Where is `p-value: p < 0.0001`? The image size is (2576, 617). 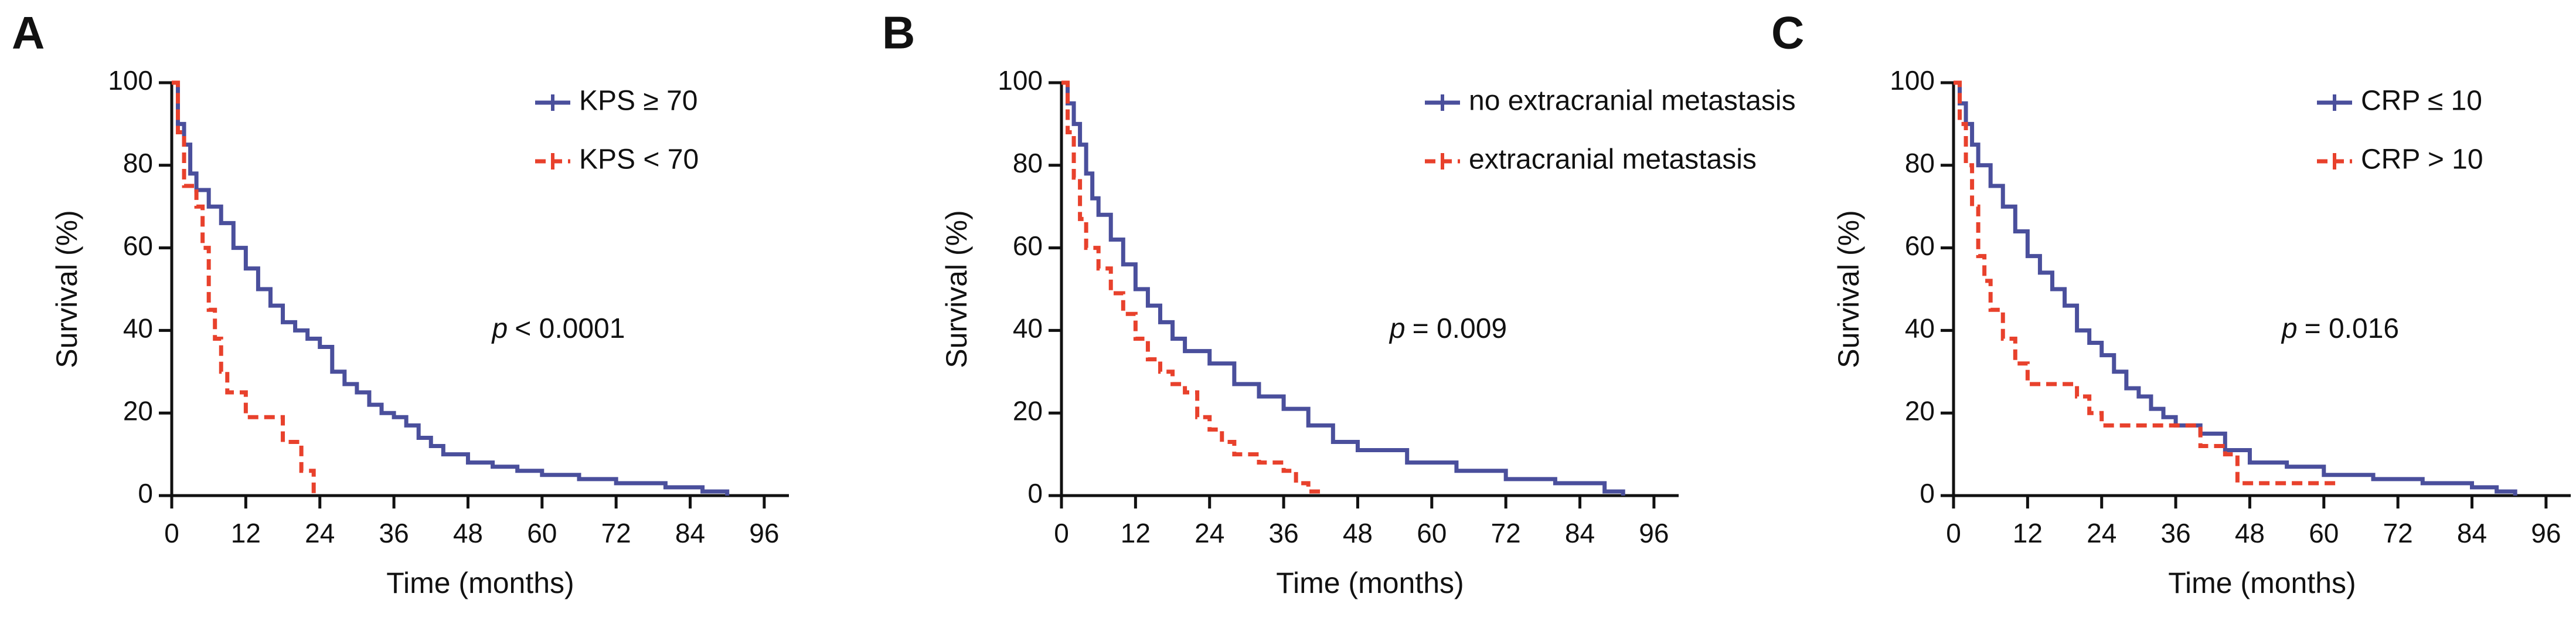 p-value: p < 0.0001 is located at coordinates (558, 328).